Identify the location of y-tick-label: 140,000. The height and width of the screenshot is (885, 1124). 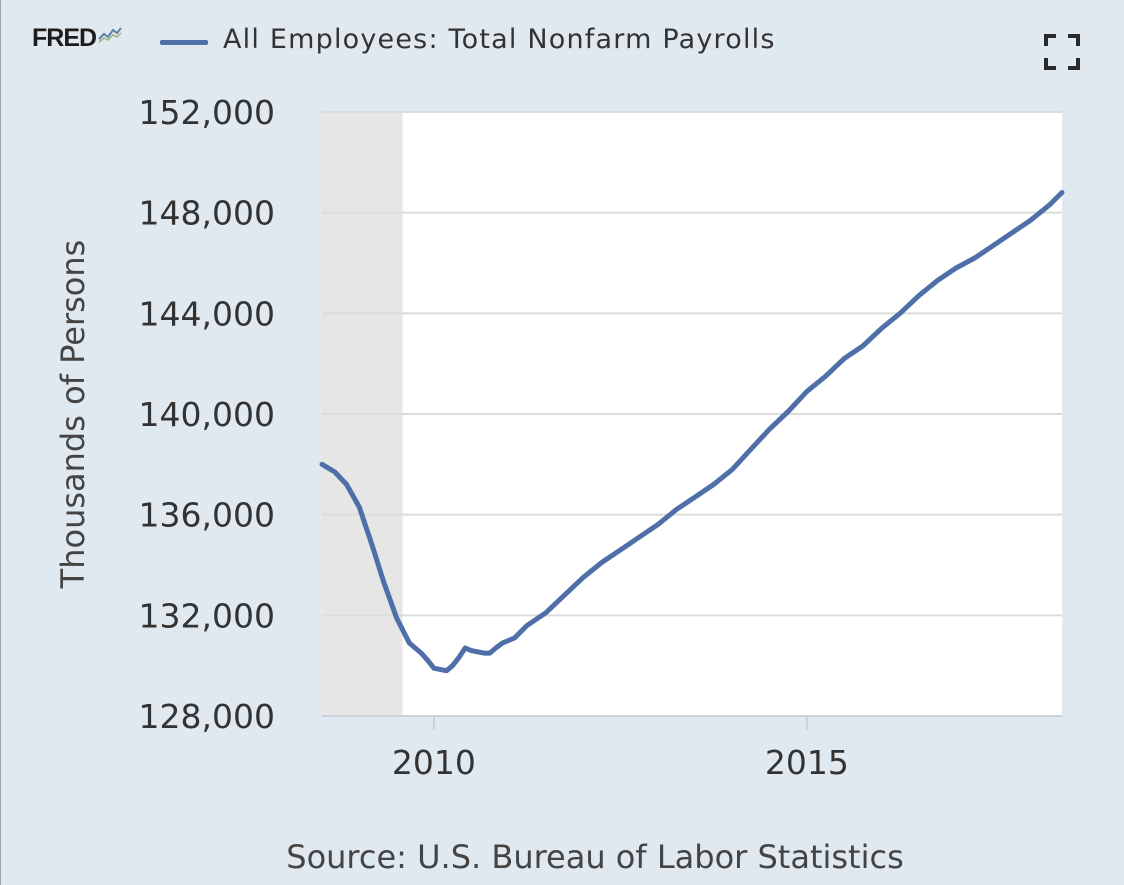
(207, 414).